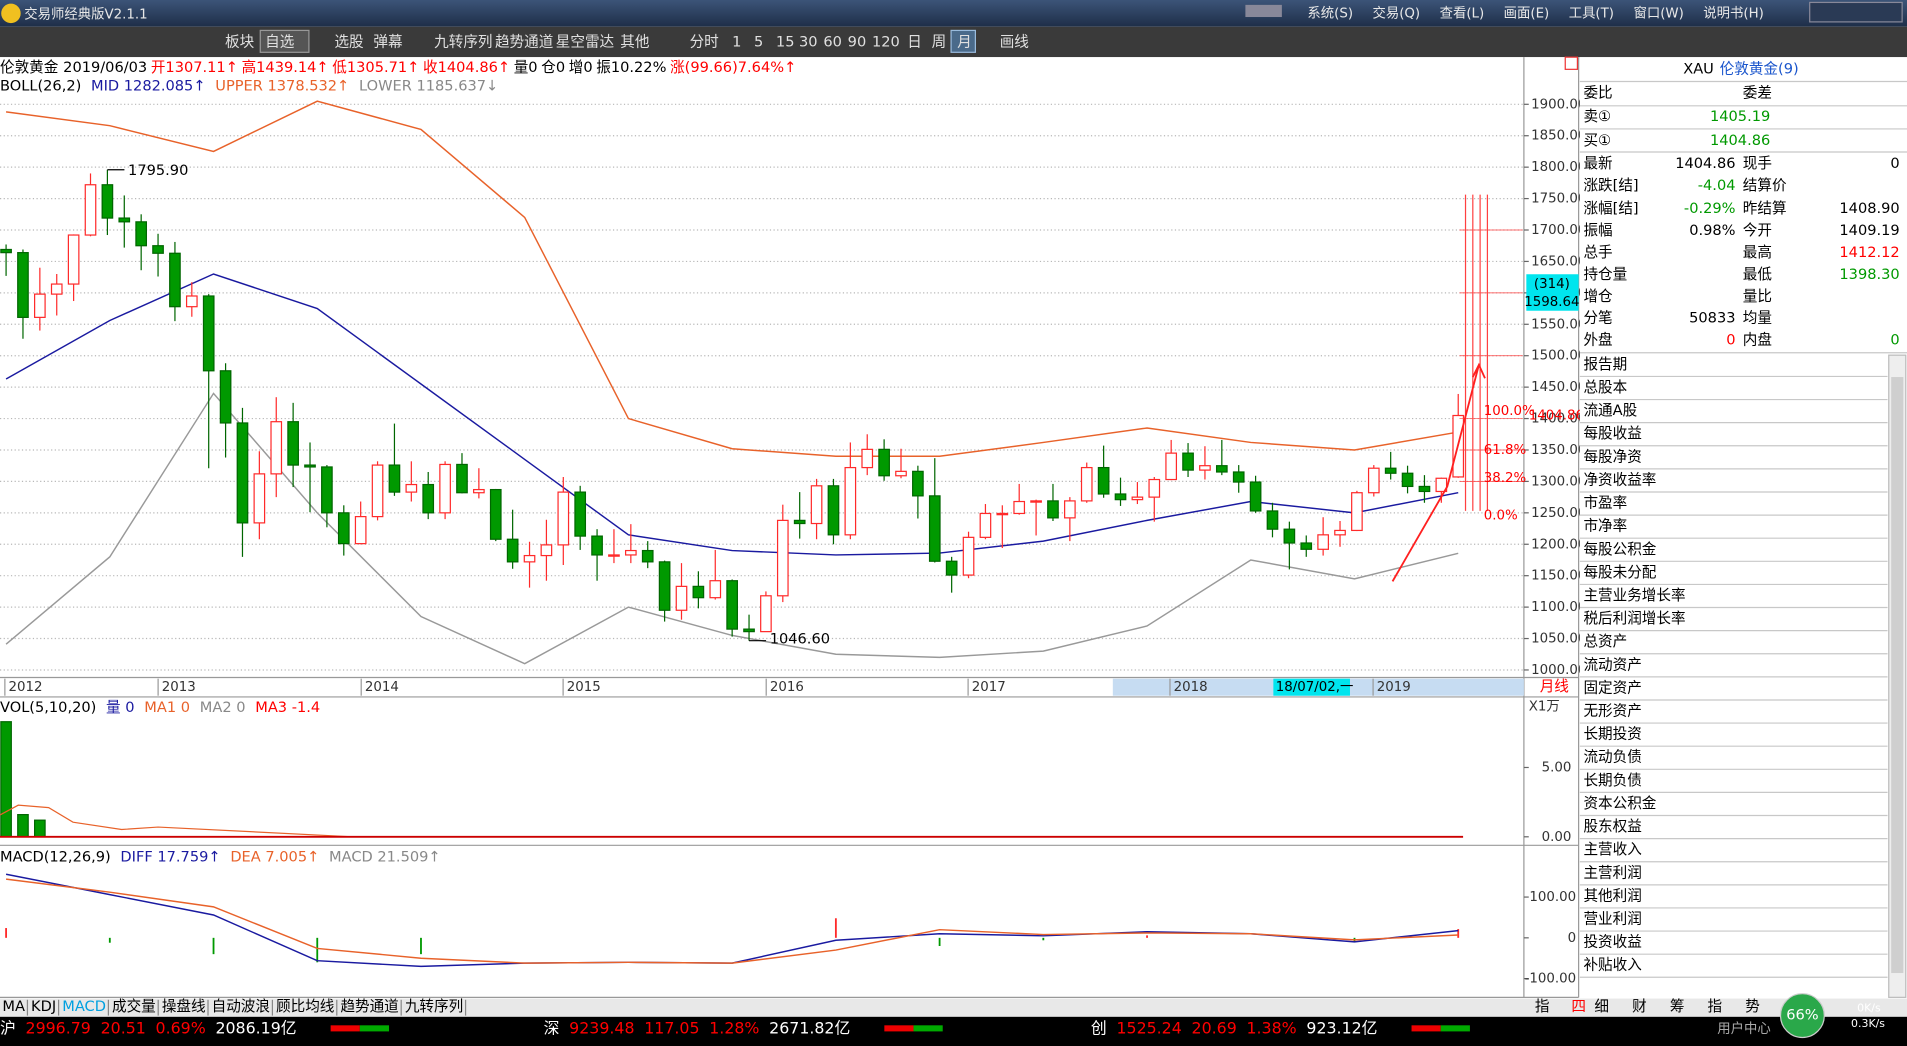 This screenshot has width=1907, height=1046. Describe the element at coordinates (914, 42) in the screenshot. I see `toolbar-item: 日` at that location.